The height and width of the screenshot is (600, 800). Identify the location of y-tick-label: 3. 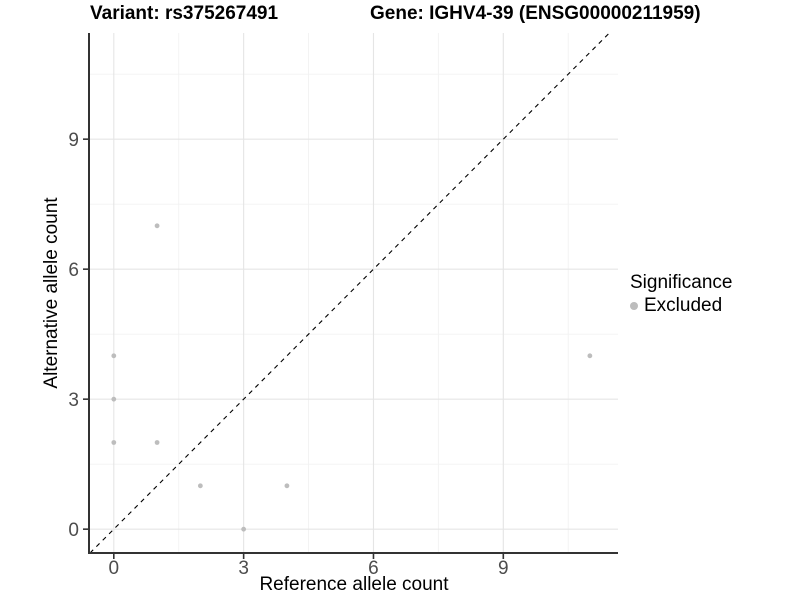
(73, 400).